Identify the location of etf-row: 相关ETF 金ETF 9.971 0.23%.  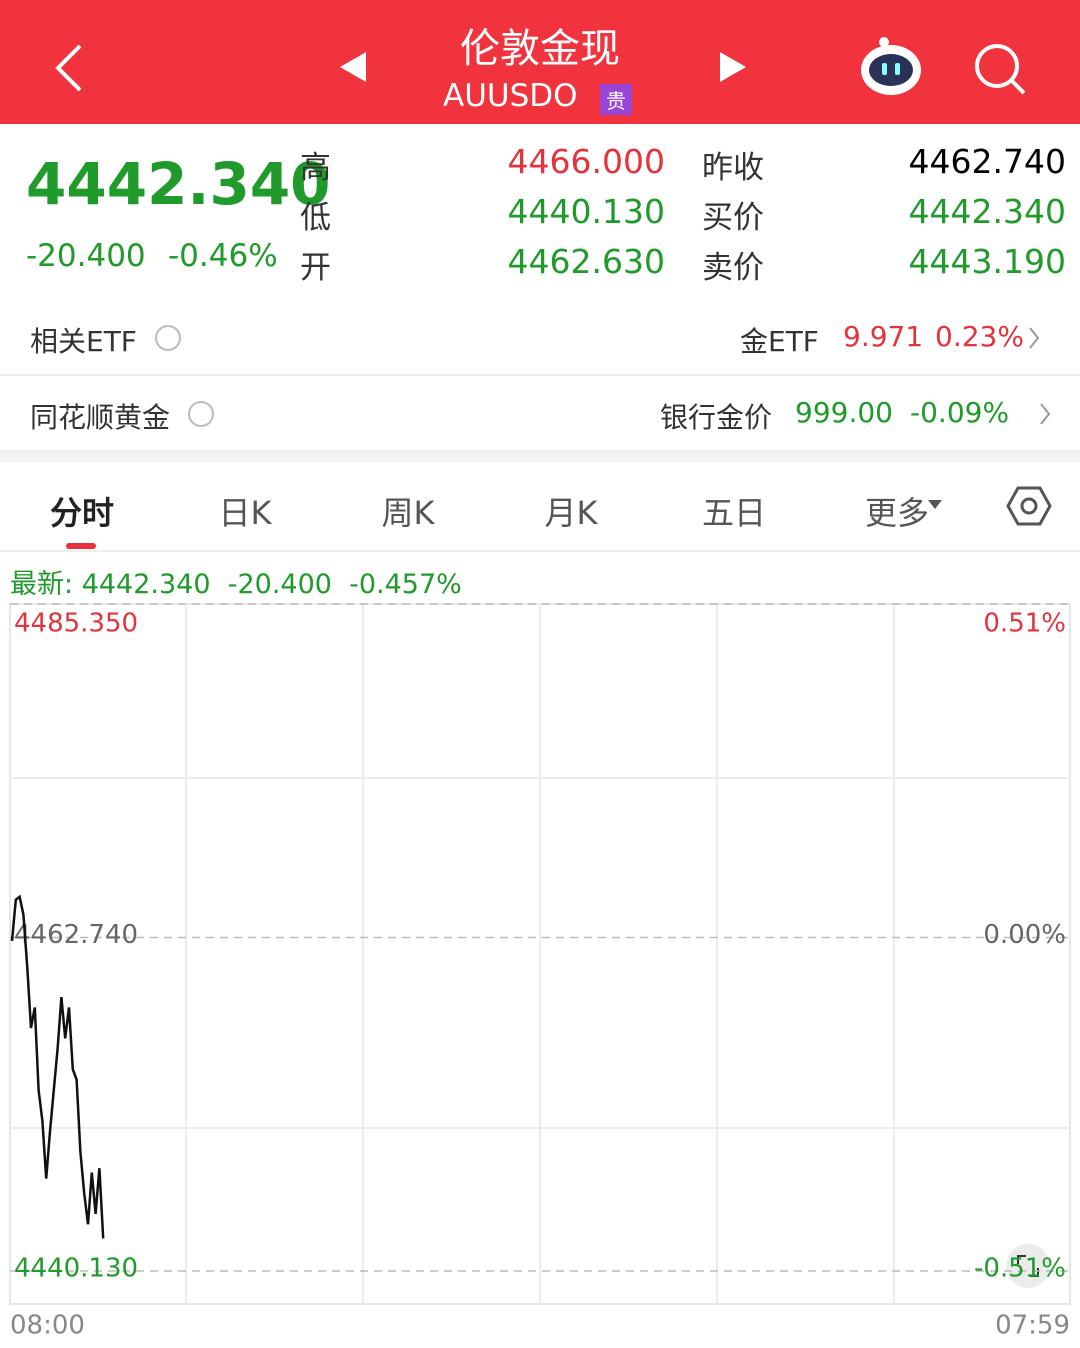
(540, 338).